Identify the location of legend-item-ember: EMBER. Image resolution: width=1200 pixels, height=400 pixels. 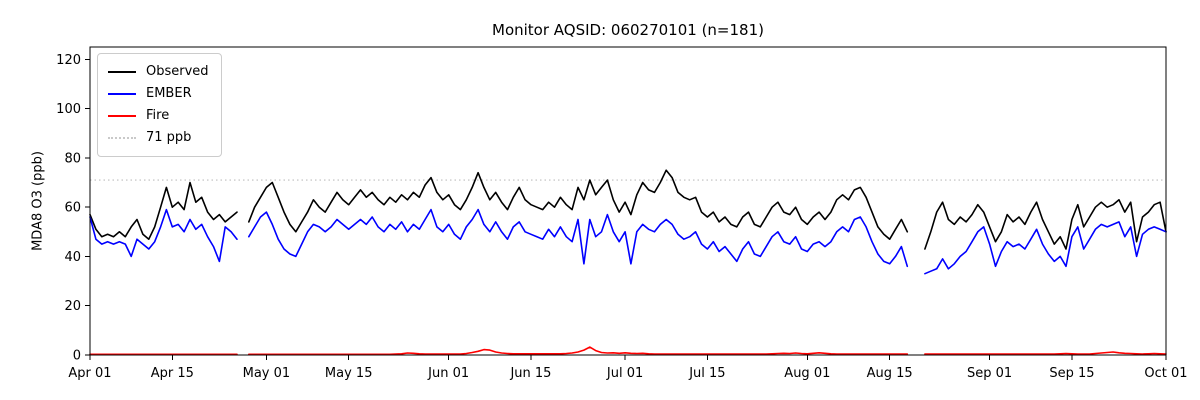
(158, 94).